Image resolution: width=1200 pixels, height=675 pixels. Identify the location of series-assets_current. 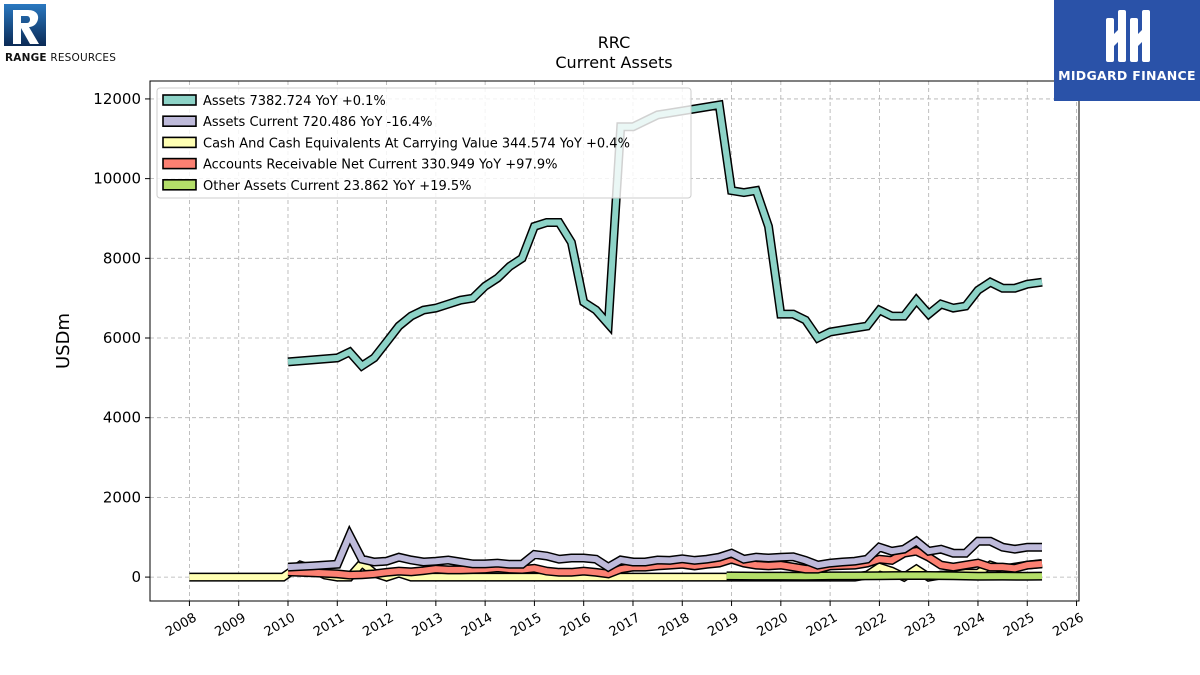
(664, 548).